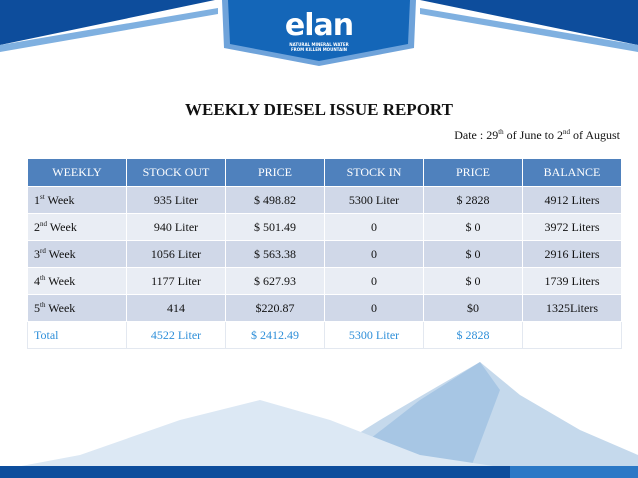 This screenshot has height=478, width=638. Describe the element at coordinates (319, 109) in the screenshot. I see `report-title: WEEKLY DIESEL ISSUE REPORT` at that location.